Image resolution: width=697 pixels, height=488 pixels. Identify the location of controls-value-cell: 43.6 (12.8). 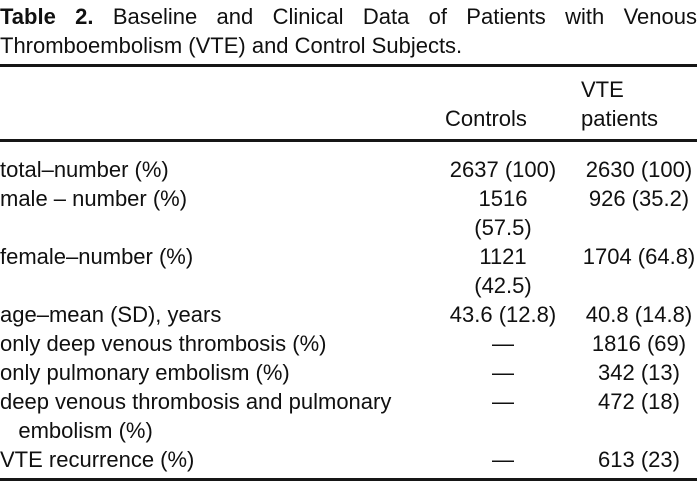
(503, 314).